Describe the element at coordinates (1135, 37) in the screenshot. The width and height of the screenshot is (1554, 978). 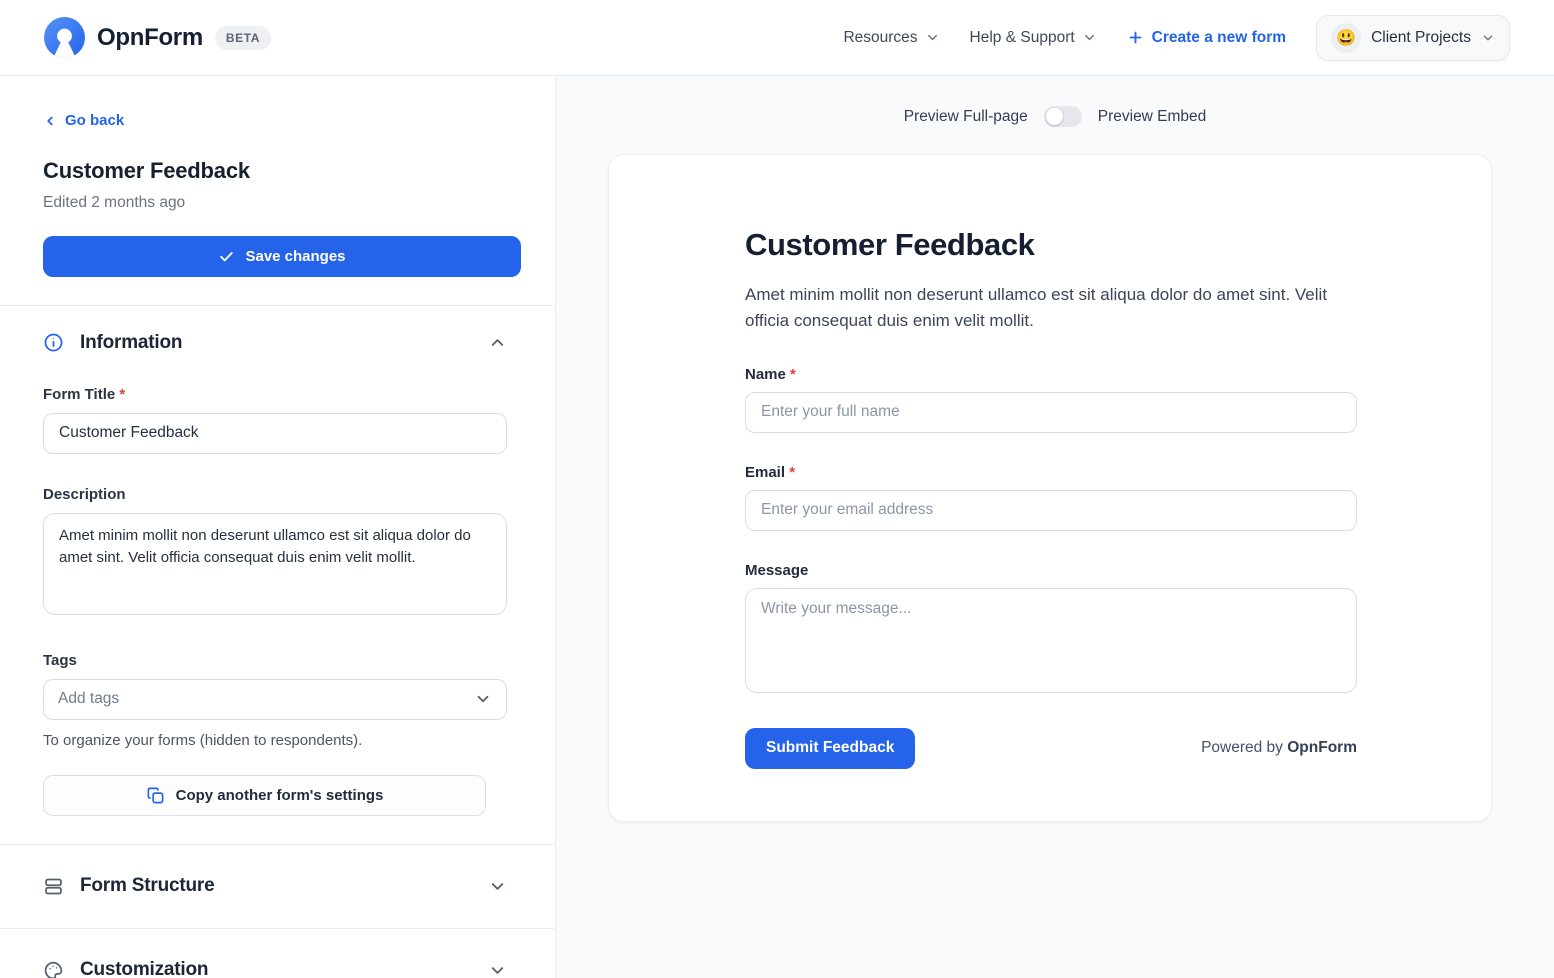
I see `plus-icon` at that location.